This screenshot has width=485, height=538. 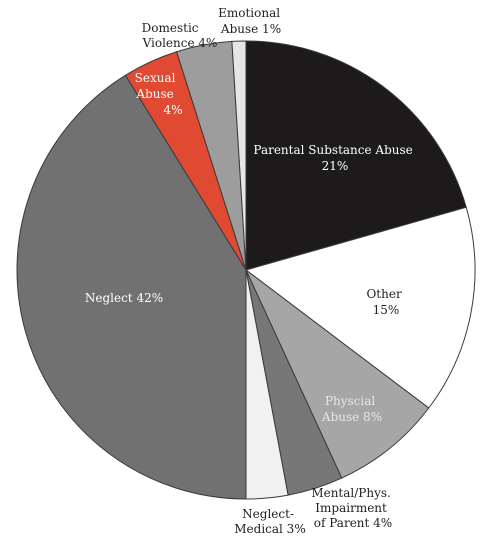 I want to click on slice-label-neglect: Neglect 42%, so click(x=124, y=298).